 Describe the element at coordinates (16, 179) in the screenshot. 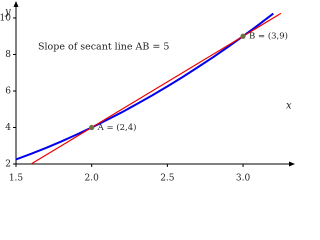

I see `x-tick-label: 1.5` at that location.